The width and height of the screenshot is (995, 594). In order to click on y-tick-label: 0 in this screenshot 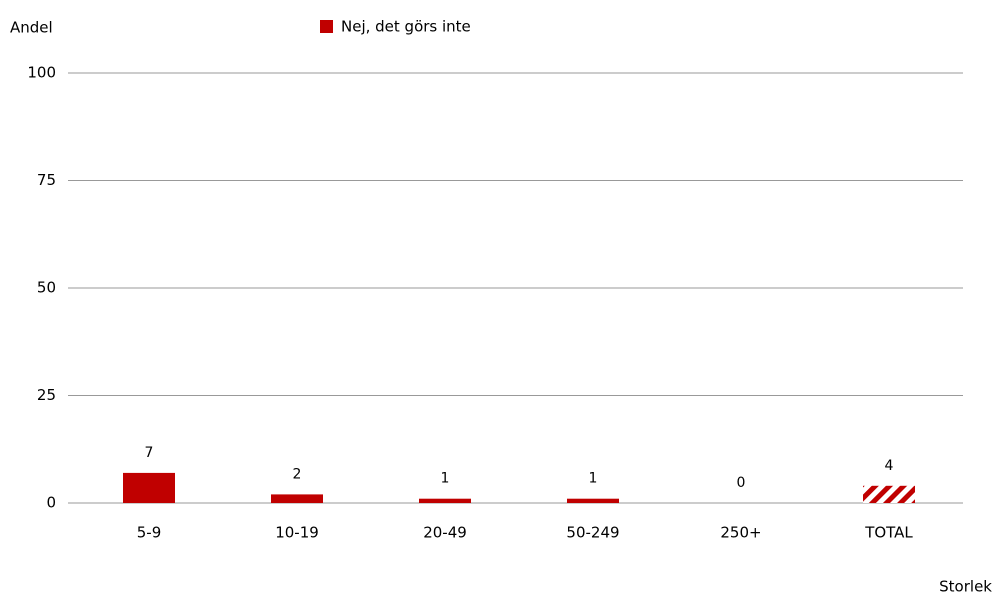, I will do `click(51, 503)`.